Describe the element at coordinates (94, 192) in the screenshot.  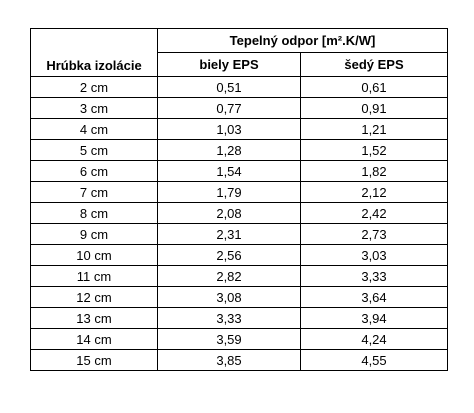
I see `table-cell: 7 cm` at that location.